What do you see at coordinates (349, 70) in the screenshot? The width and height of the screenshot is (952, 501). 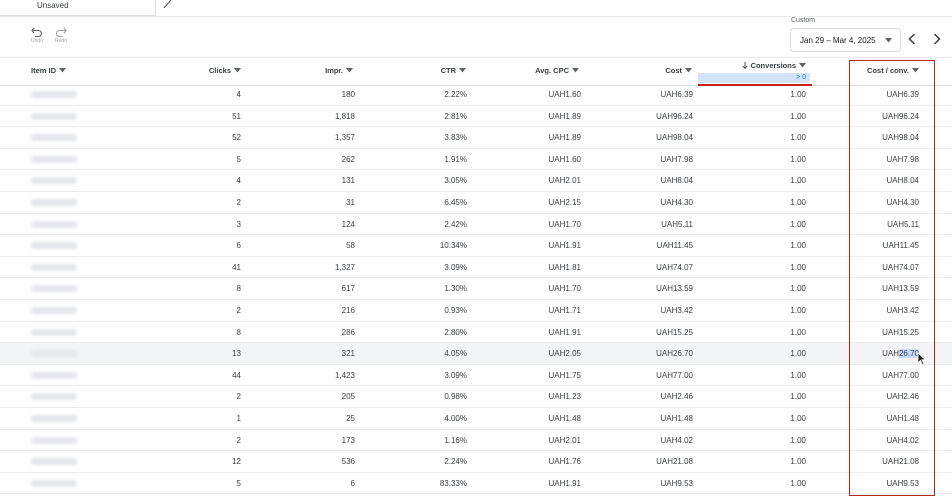 I see `sort-caret-icon` at bounding box center [349, 70].